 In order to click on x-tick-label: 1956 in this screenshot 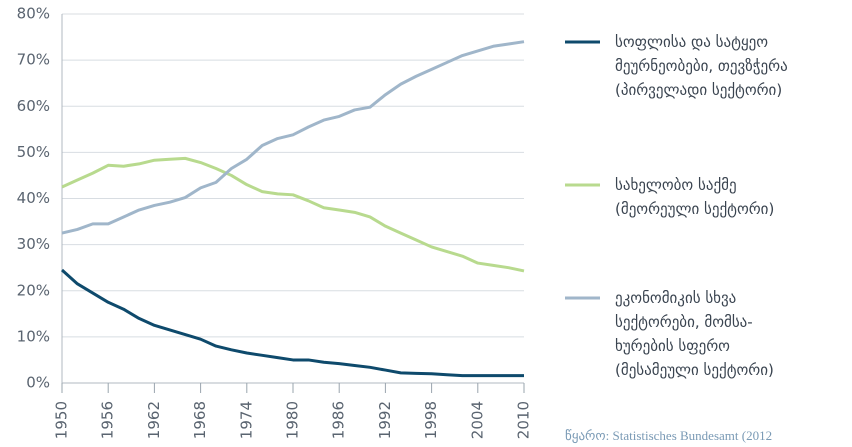, I will do `click(108, 420)`.